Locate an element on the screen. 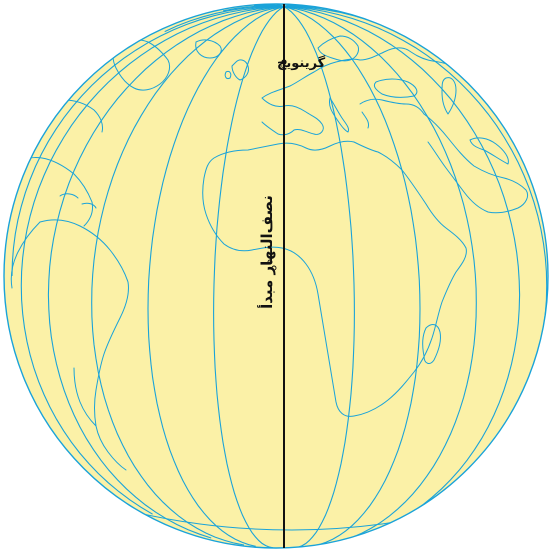  greenwich-label: گرینویچ is located at coordinates (301, 63).